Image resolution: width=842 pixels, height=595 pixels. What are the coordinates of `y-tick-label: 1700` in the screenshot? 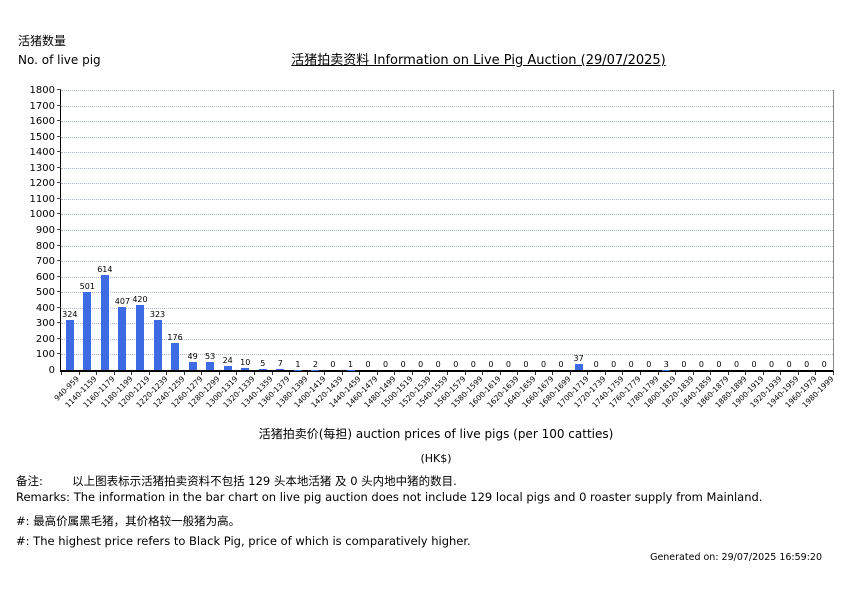 It's located at (42, 106).